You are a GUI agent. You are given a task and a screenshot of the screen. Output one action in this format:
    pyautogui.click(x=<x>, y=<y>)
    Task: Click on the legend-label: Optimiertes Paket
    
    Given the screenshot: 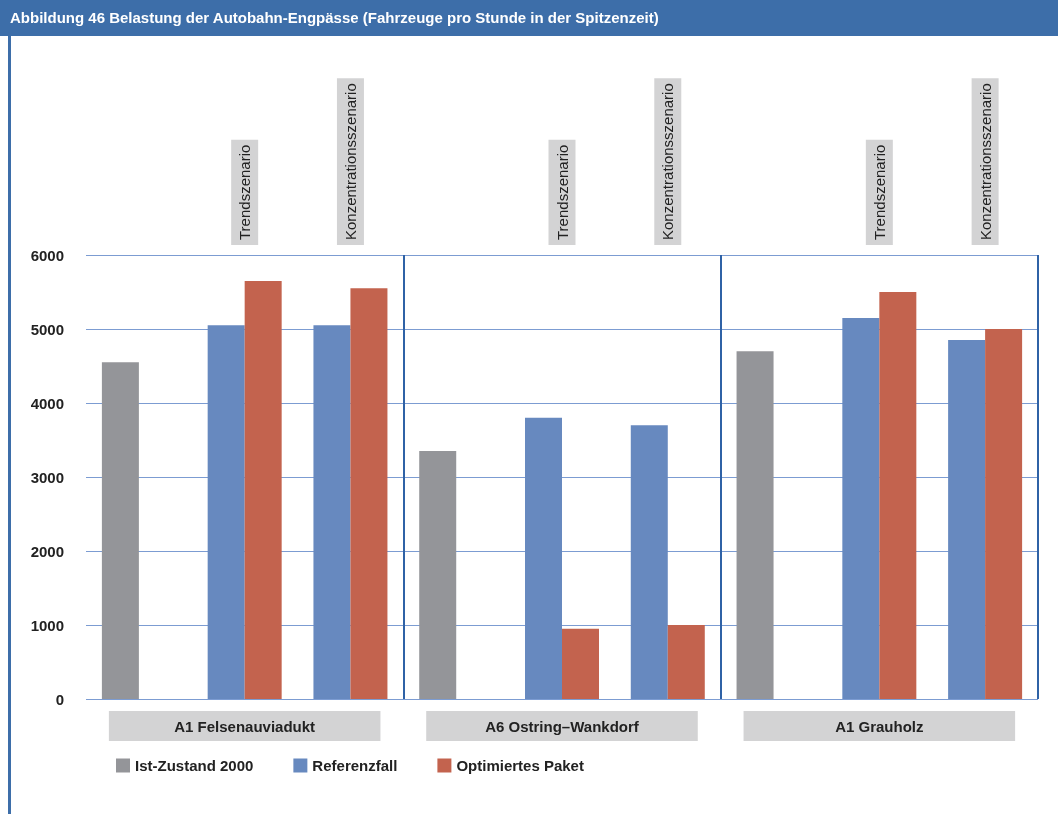 What is the action you would take?
    pyautogui.click(x=520, y=765)
    